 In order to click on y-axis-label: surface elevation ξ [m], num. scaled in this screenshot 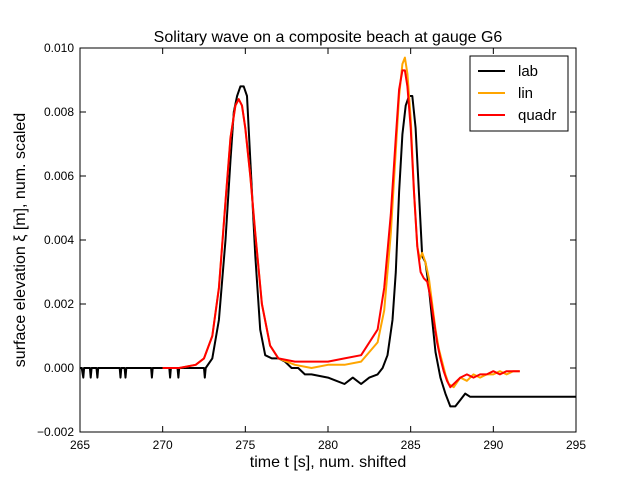, I will do `click(20, 240)`.